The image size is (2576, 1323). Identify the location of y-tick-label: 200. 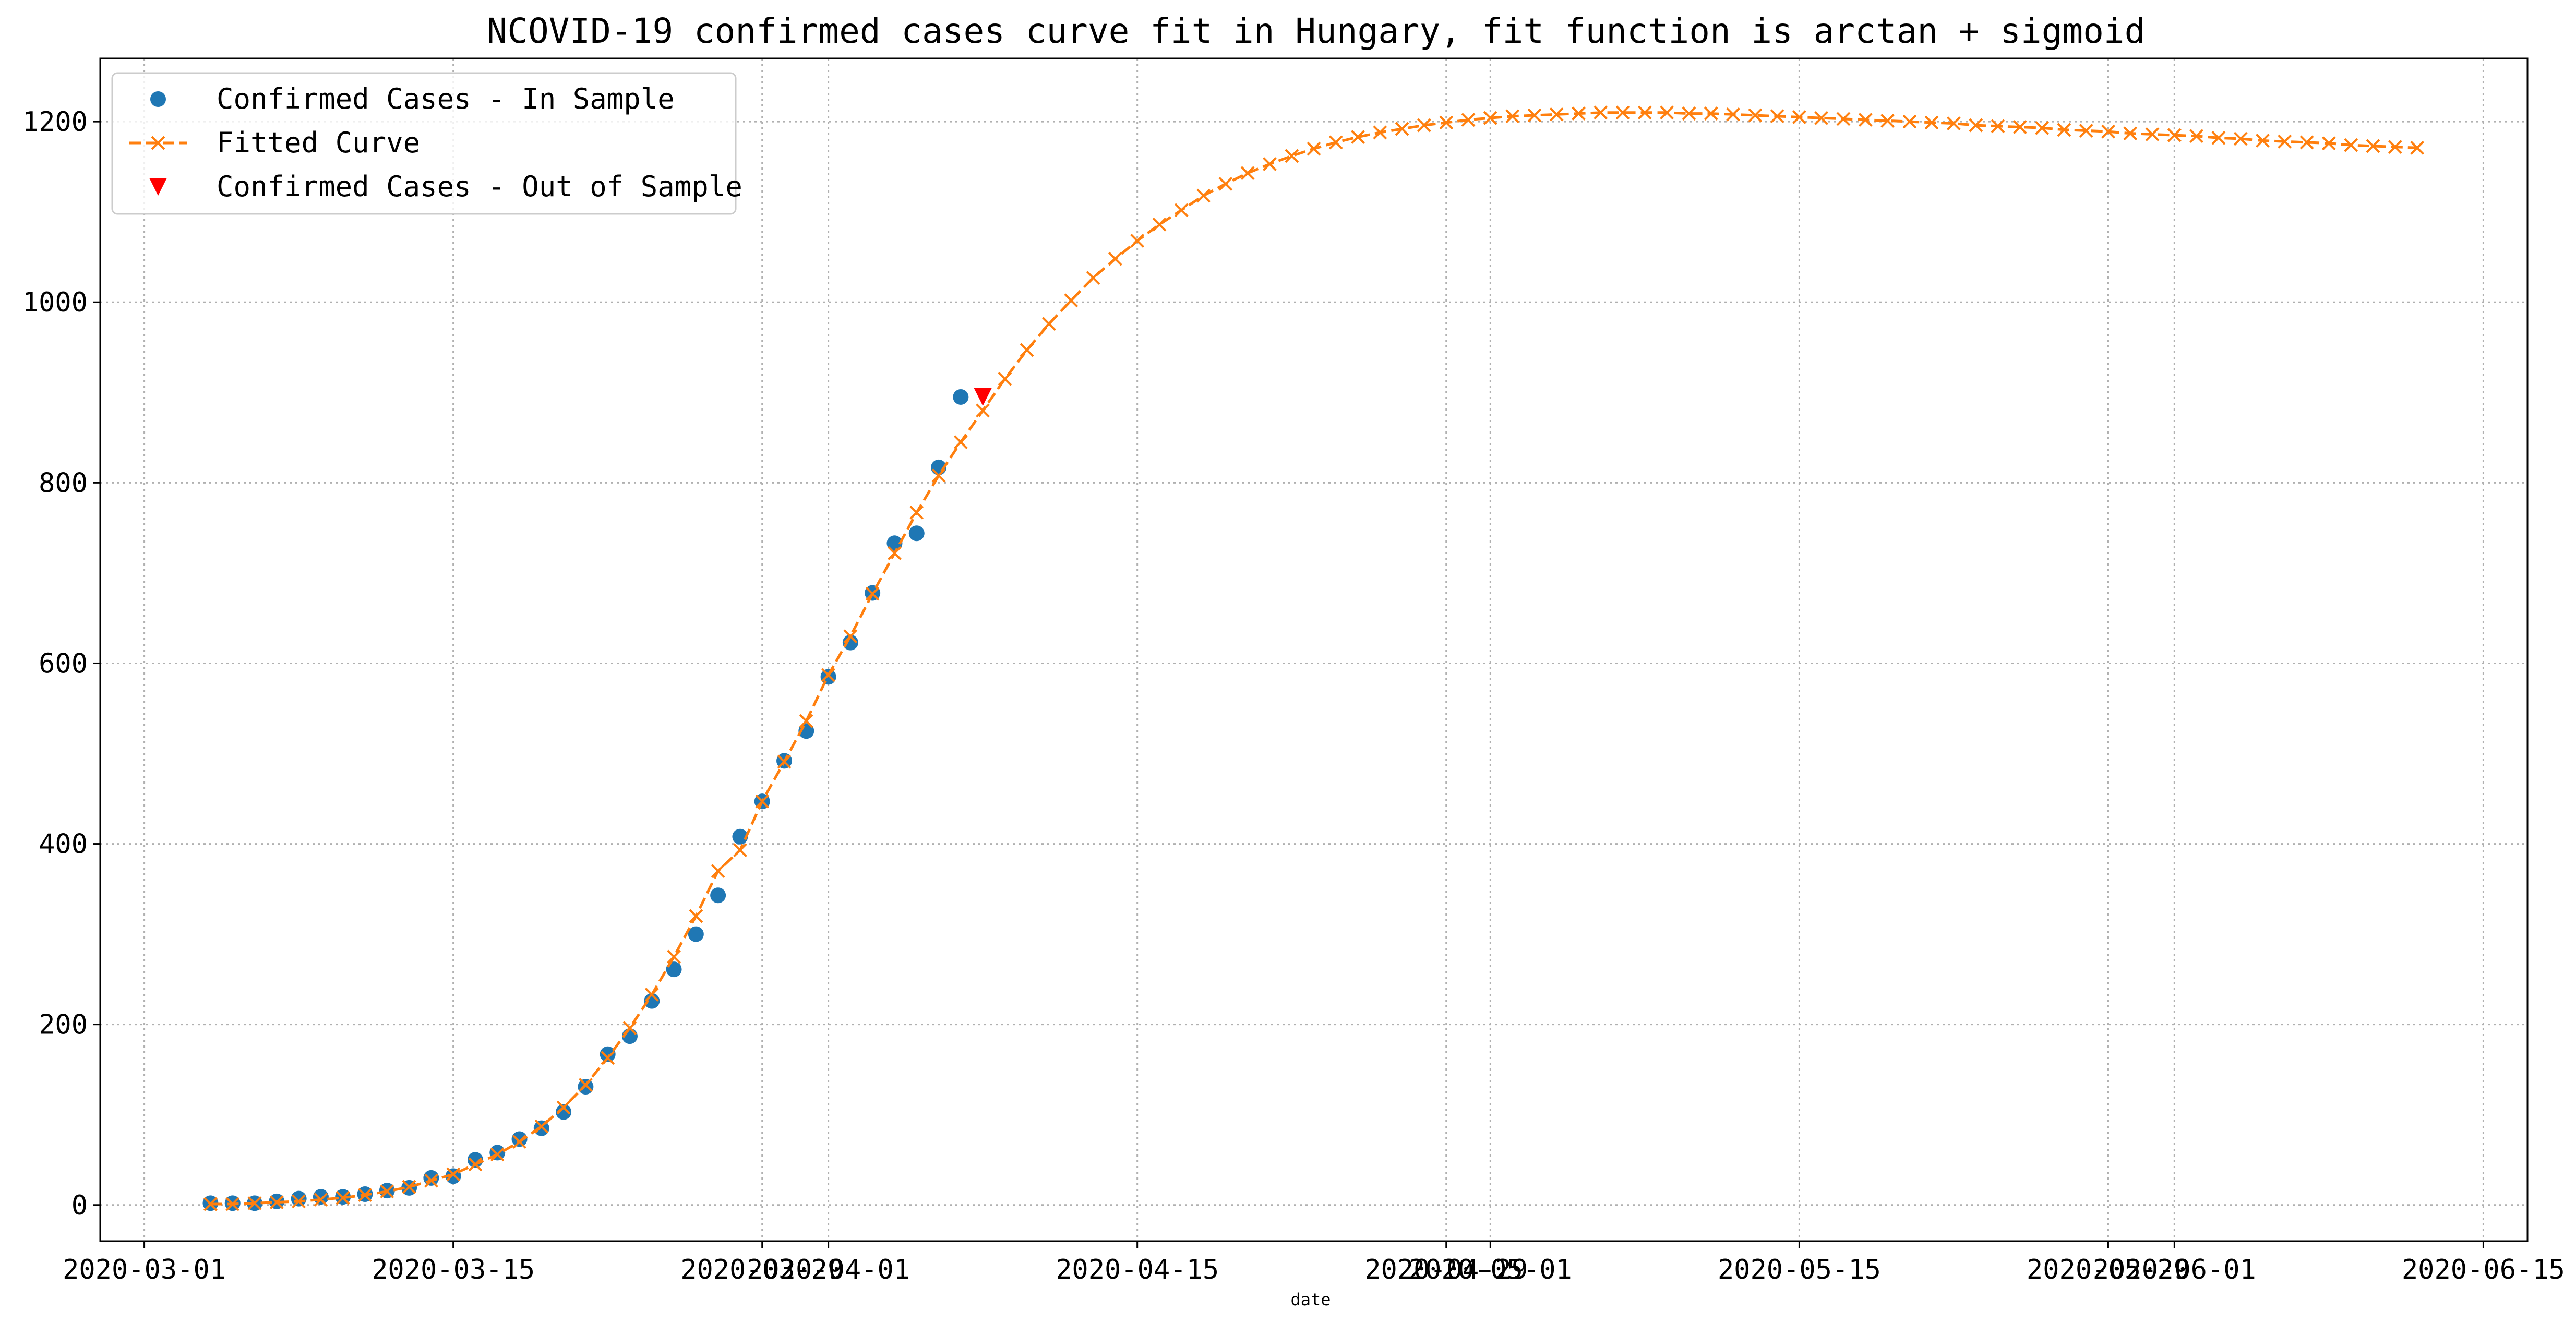
(63, 1025).